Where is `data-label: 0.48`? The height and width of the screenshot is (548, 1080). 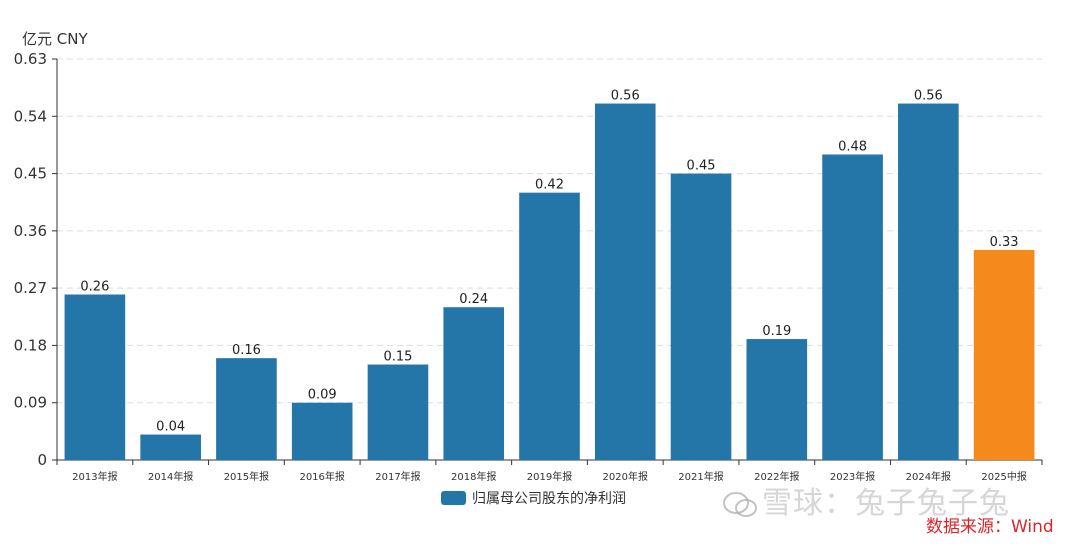 data-label: 0.48 is located at coordinates (852, 146).